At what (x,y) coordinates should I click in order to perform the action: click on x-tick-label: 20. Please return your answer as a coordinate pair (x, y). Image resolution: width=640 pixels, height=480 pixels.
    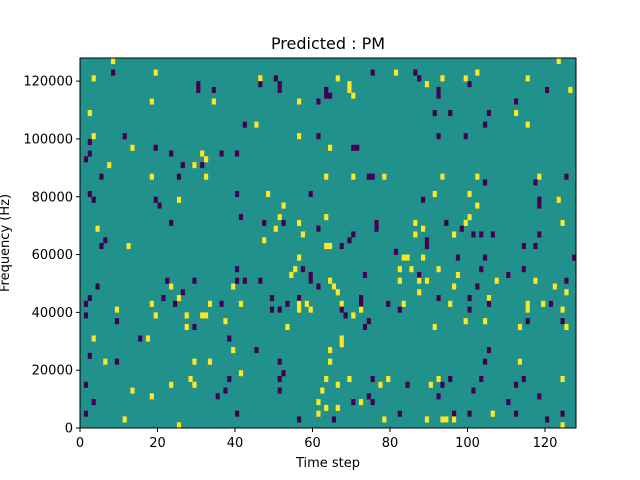
    Looking at the image, I should click on (157, 443).